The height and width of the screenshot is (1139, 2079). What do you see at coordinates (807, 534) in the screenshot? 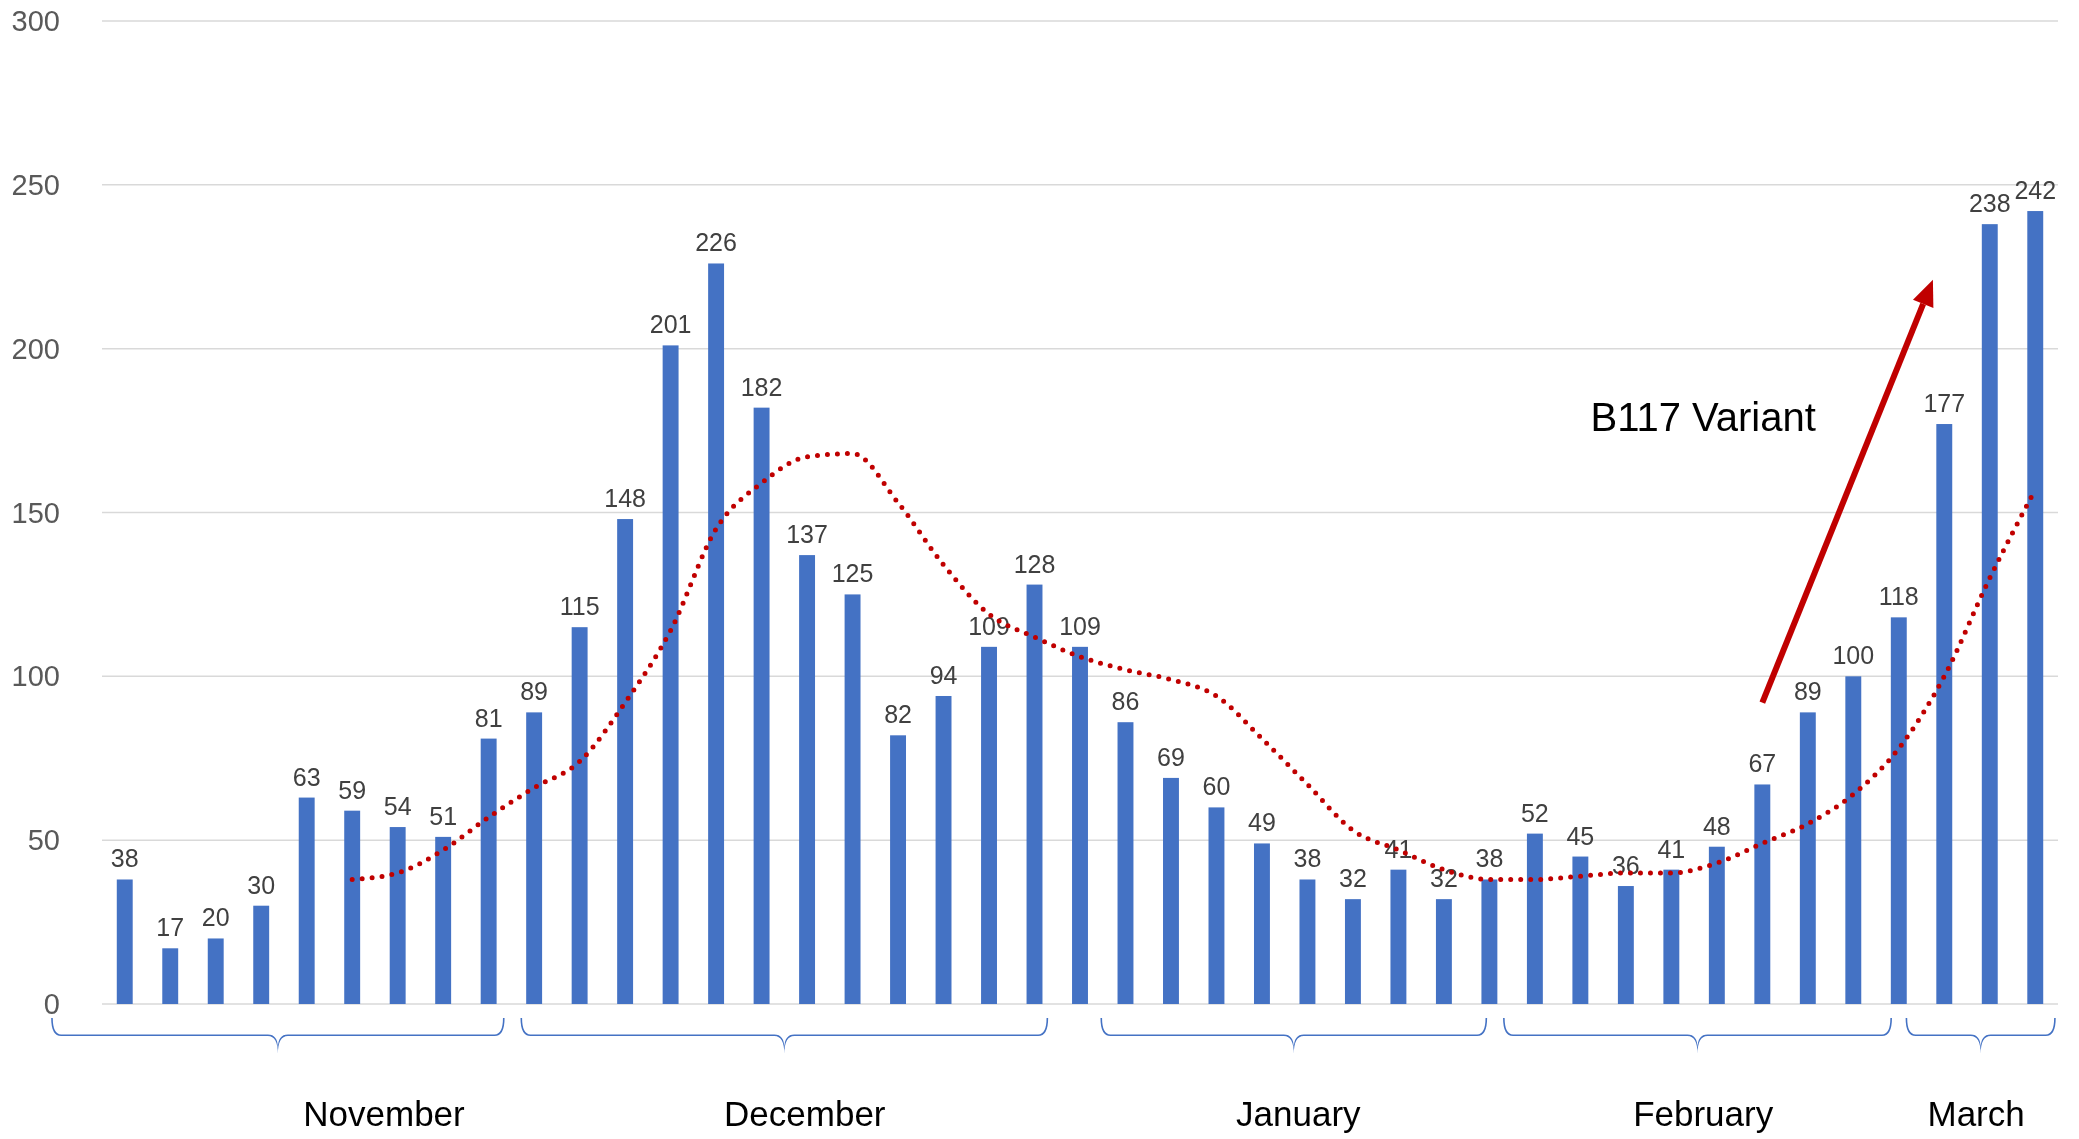
I see `data-label: 137` at bounding box center [807, 534].